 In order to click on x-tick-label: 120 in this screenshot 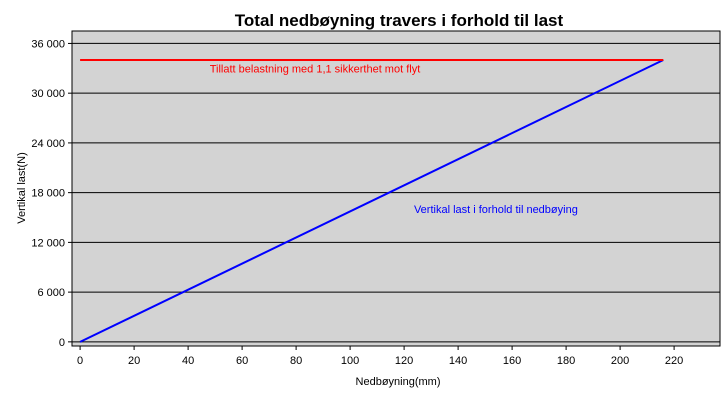, I will do `click(404, 361)`.